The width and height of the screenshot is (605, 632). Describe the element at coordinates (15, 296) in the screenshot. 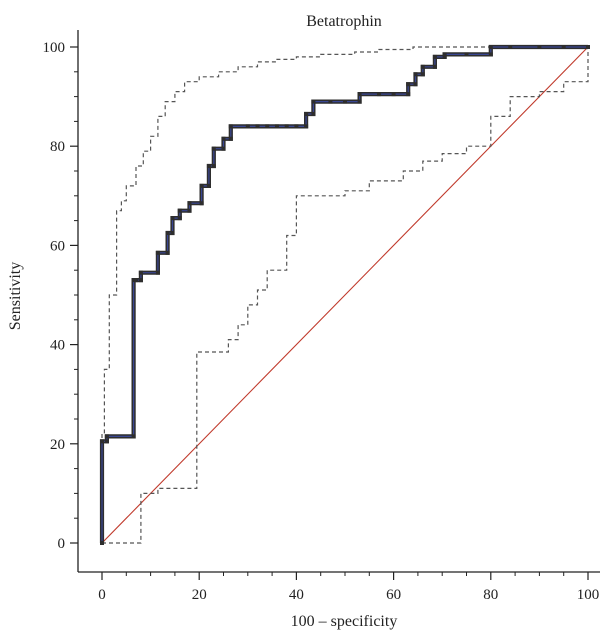

I see `y-axis-title: Sensitivity` at that location.